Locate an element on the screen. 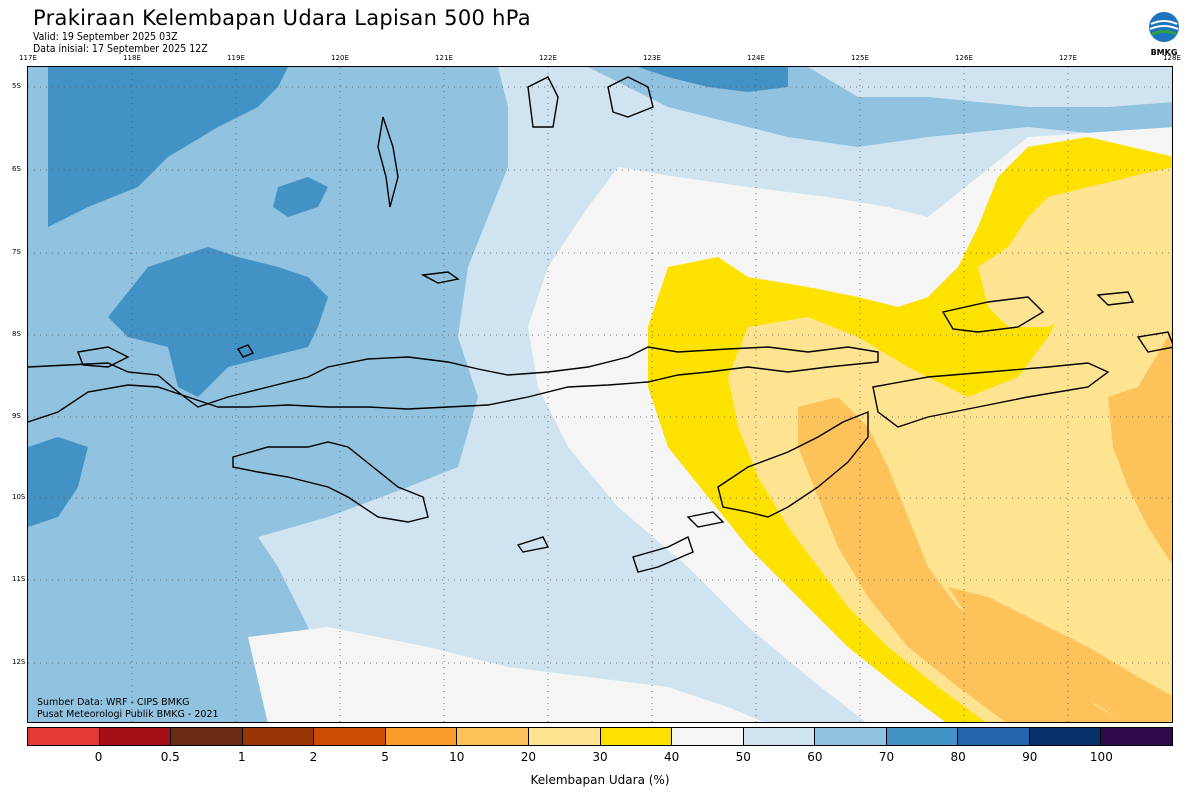 The height and width of the screenshot is (800, 1200). zone-80-sw is located at coordinates (58, 482).